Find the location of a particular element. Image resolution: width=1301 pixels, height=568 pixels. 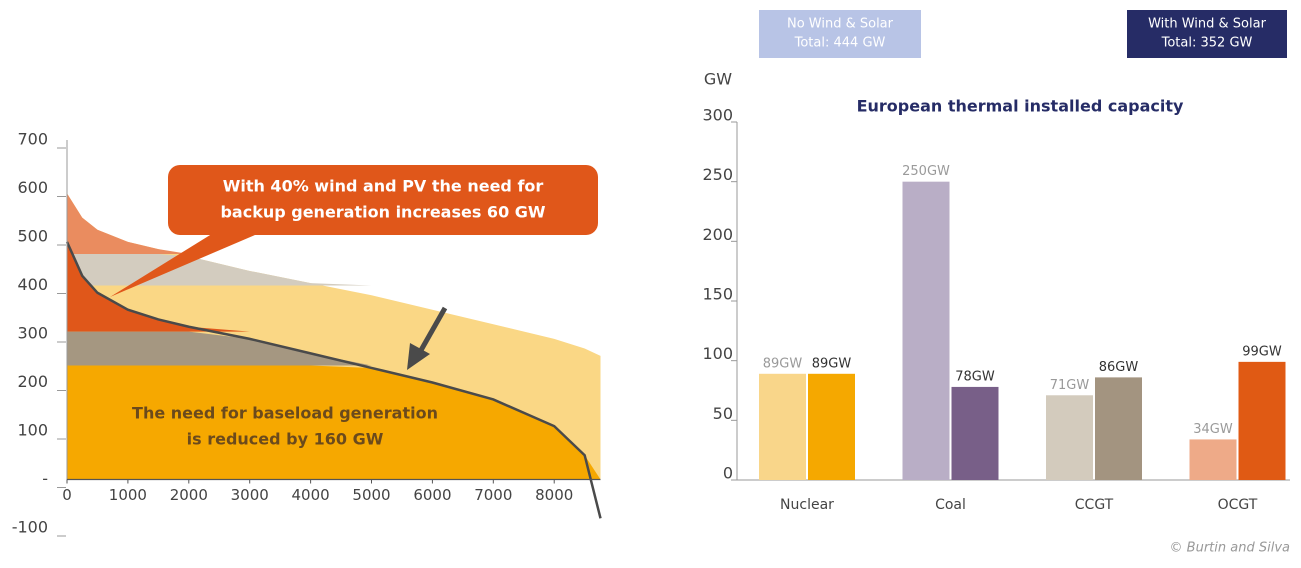

callout-pointer is located at coordinates (186, 264).